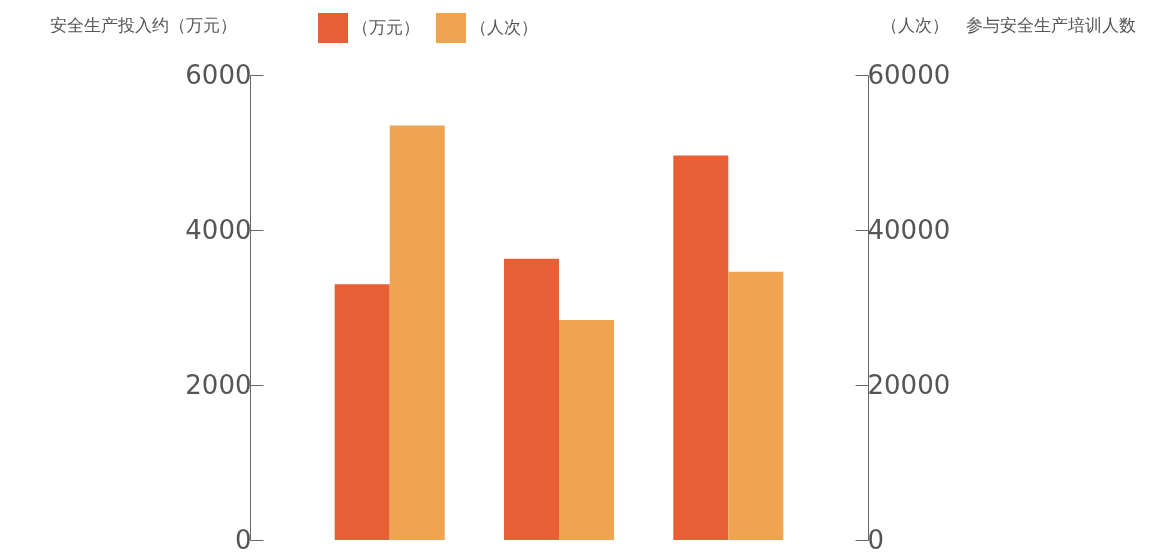 This screenshot has width=1151, height=556. I want to click on y2-tick-label: 0, so click(876, 539).